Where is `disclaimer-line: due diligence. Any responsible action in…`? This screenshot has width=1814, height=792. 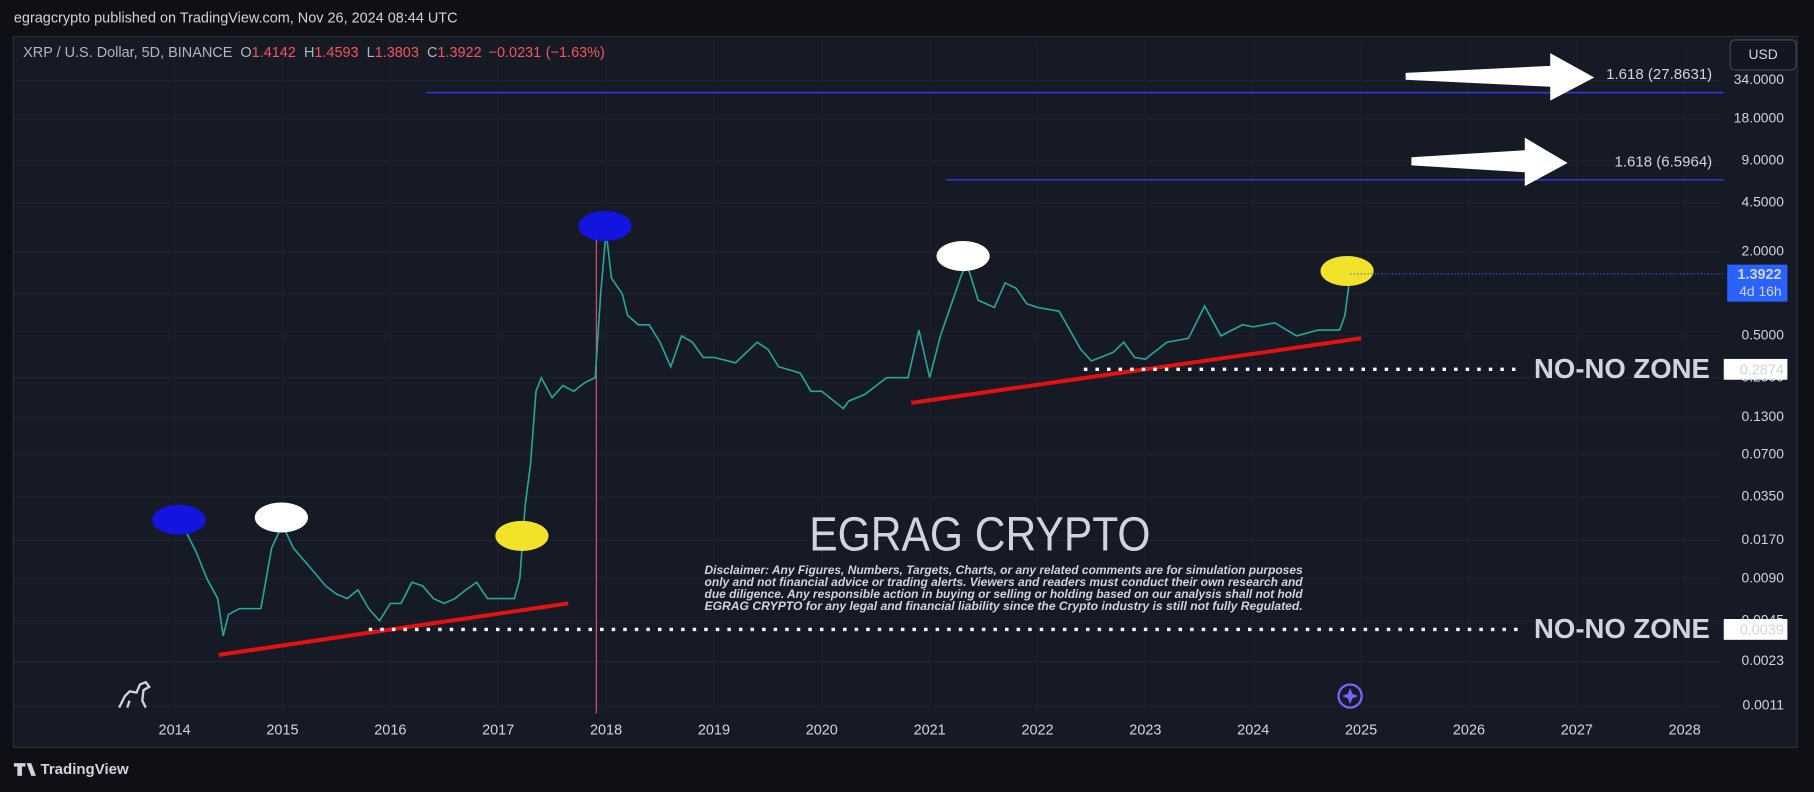
disclaimer-line: due diligence. Any responsible action in… is located at coordinates (1004, 595).